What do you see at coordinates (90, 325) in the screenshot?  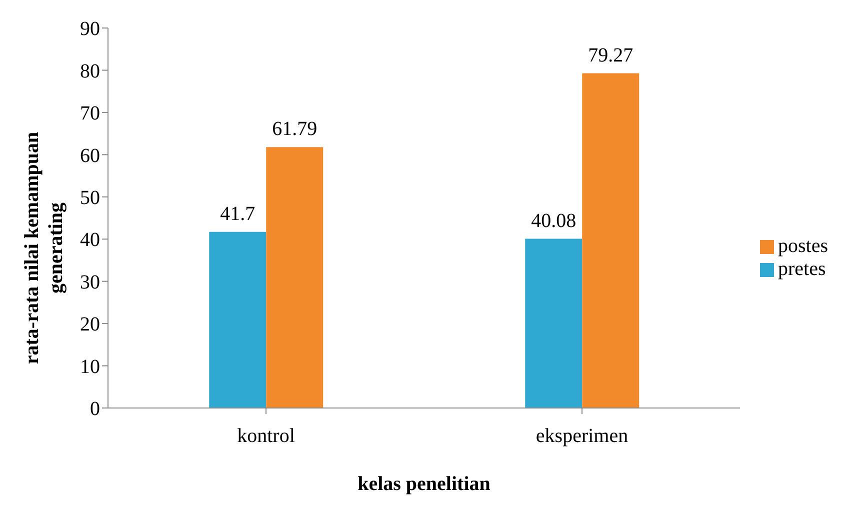 I see `y-tick-label: 20` at bounding box center [90, 325].